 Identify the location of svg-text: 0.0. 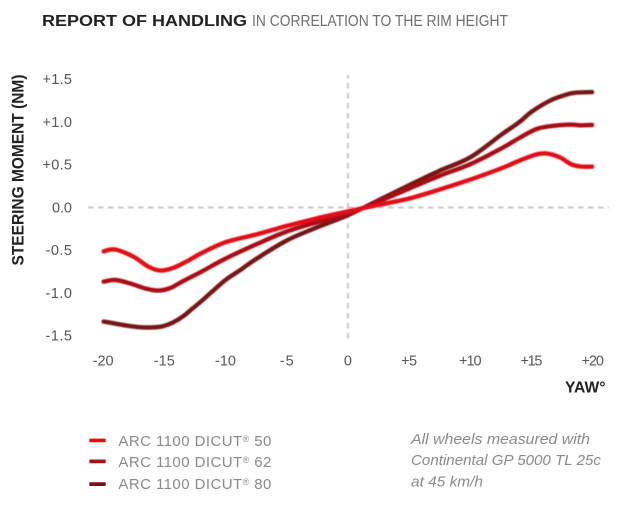
(62, 208).